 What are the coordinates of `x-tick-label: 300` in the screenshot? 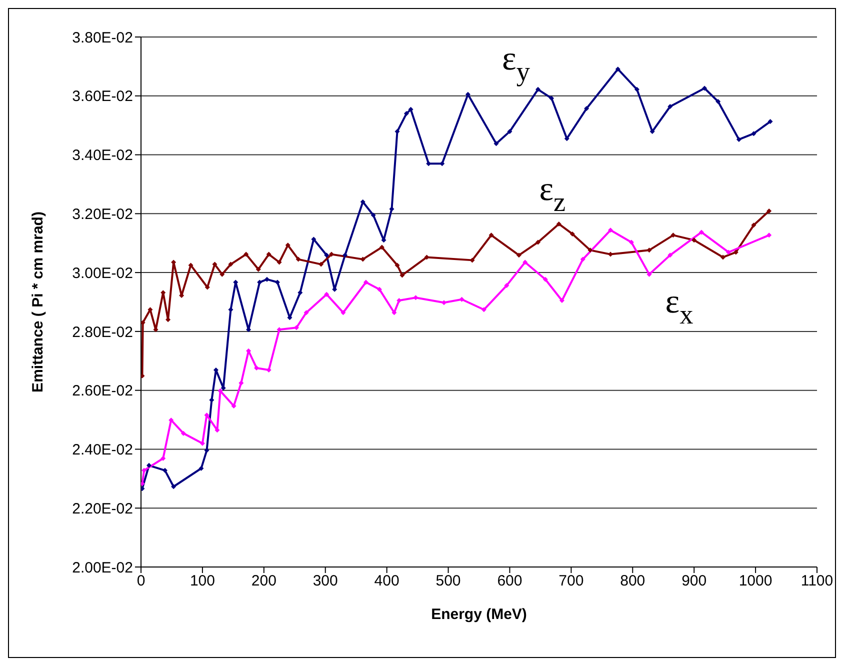 It's located at (325, 581).